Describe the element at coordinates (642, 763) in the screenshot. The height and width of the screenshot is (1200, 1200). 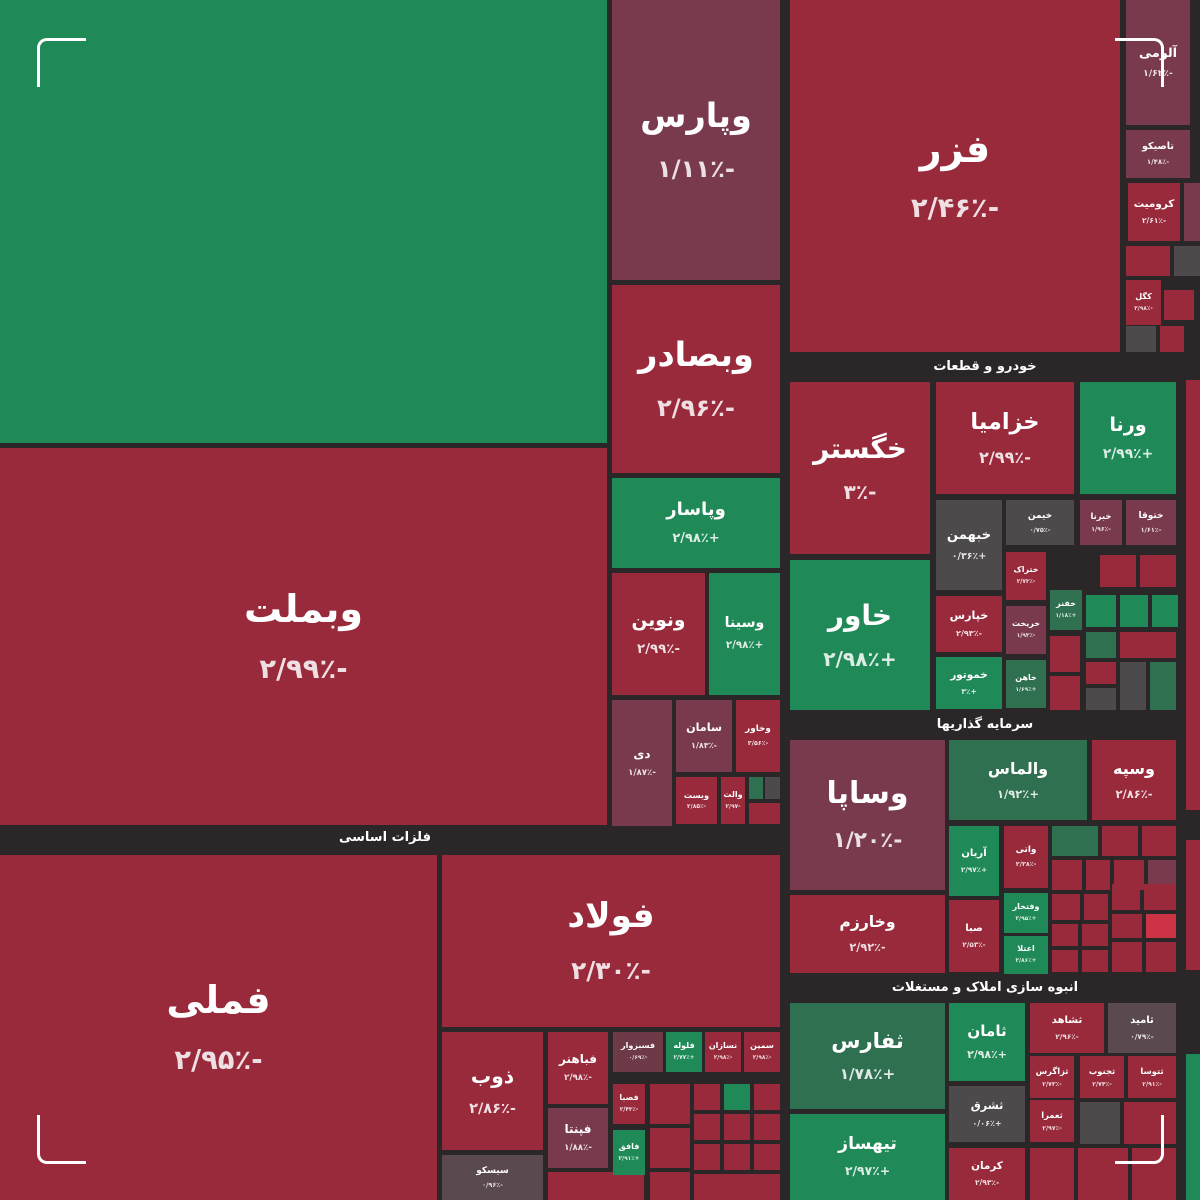
I see `tile: دی -۱/۸۷٪` at that location.